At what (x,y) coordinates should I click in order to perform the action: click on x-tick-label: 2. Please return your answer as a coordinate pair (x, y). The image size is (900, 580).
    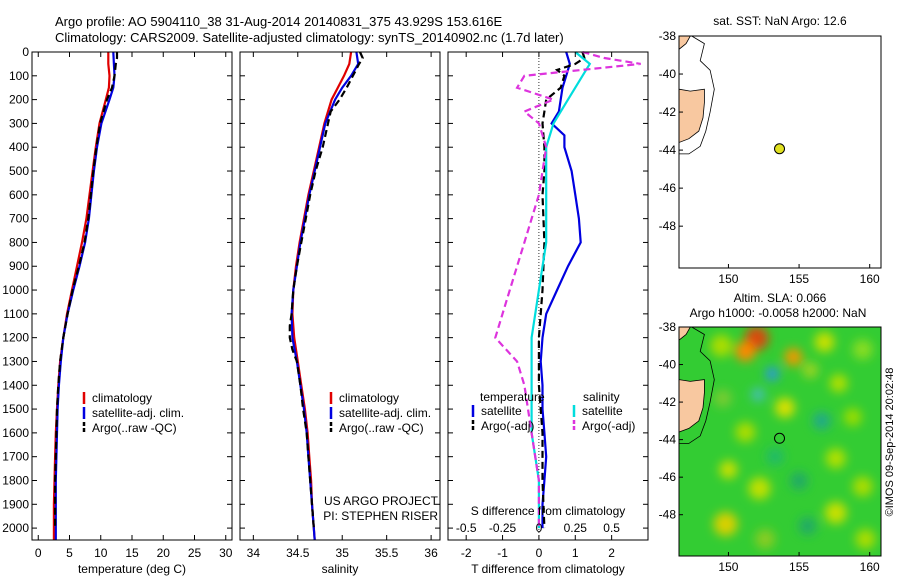
    Looking at the image, I should click on (611, 553).